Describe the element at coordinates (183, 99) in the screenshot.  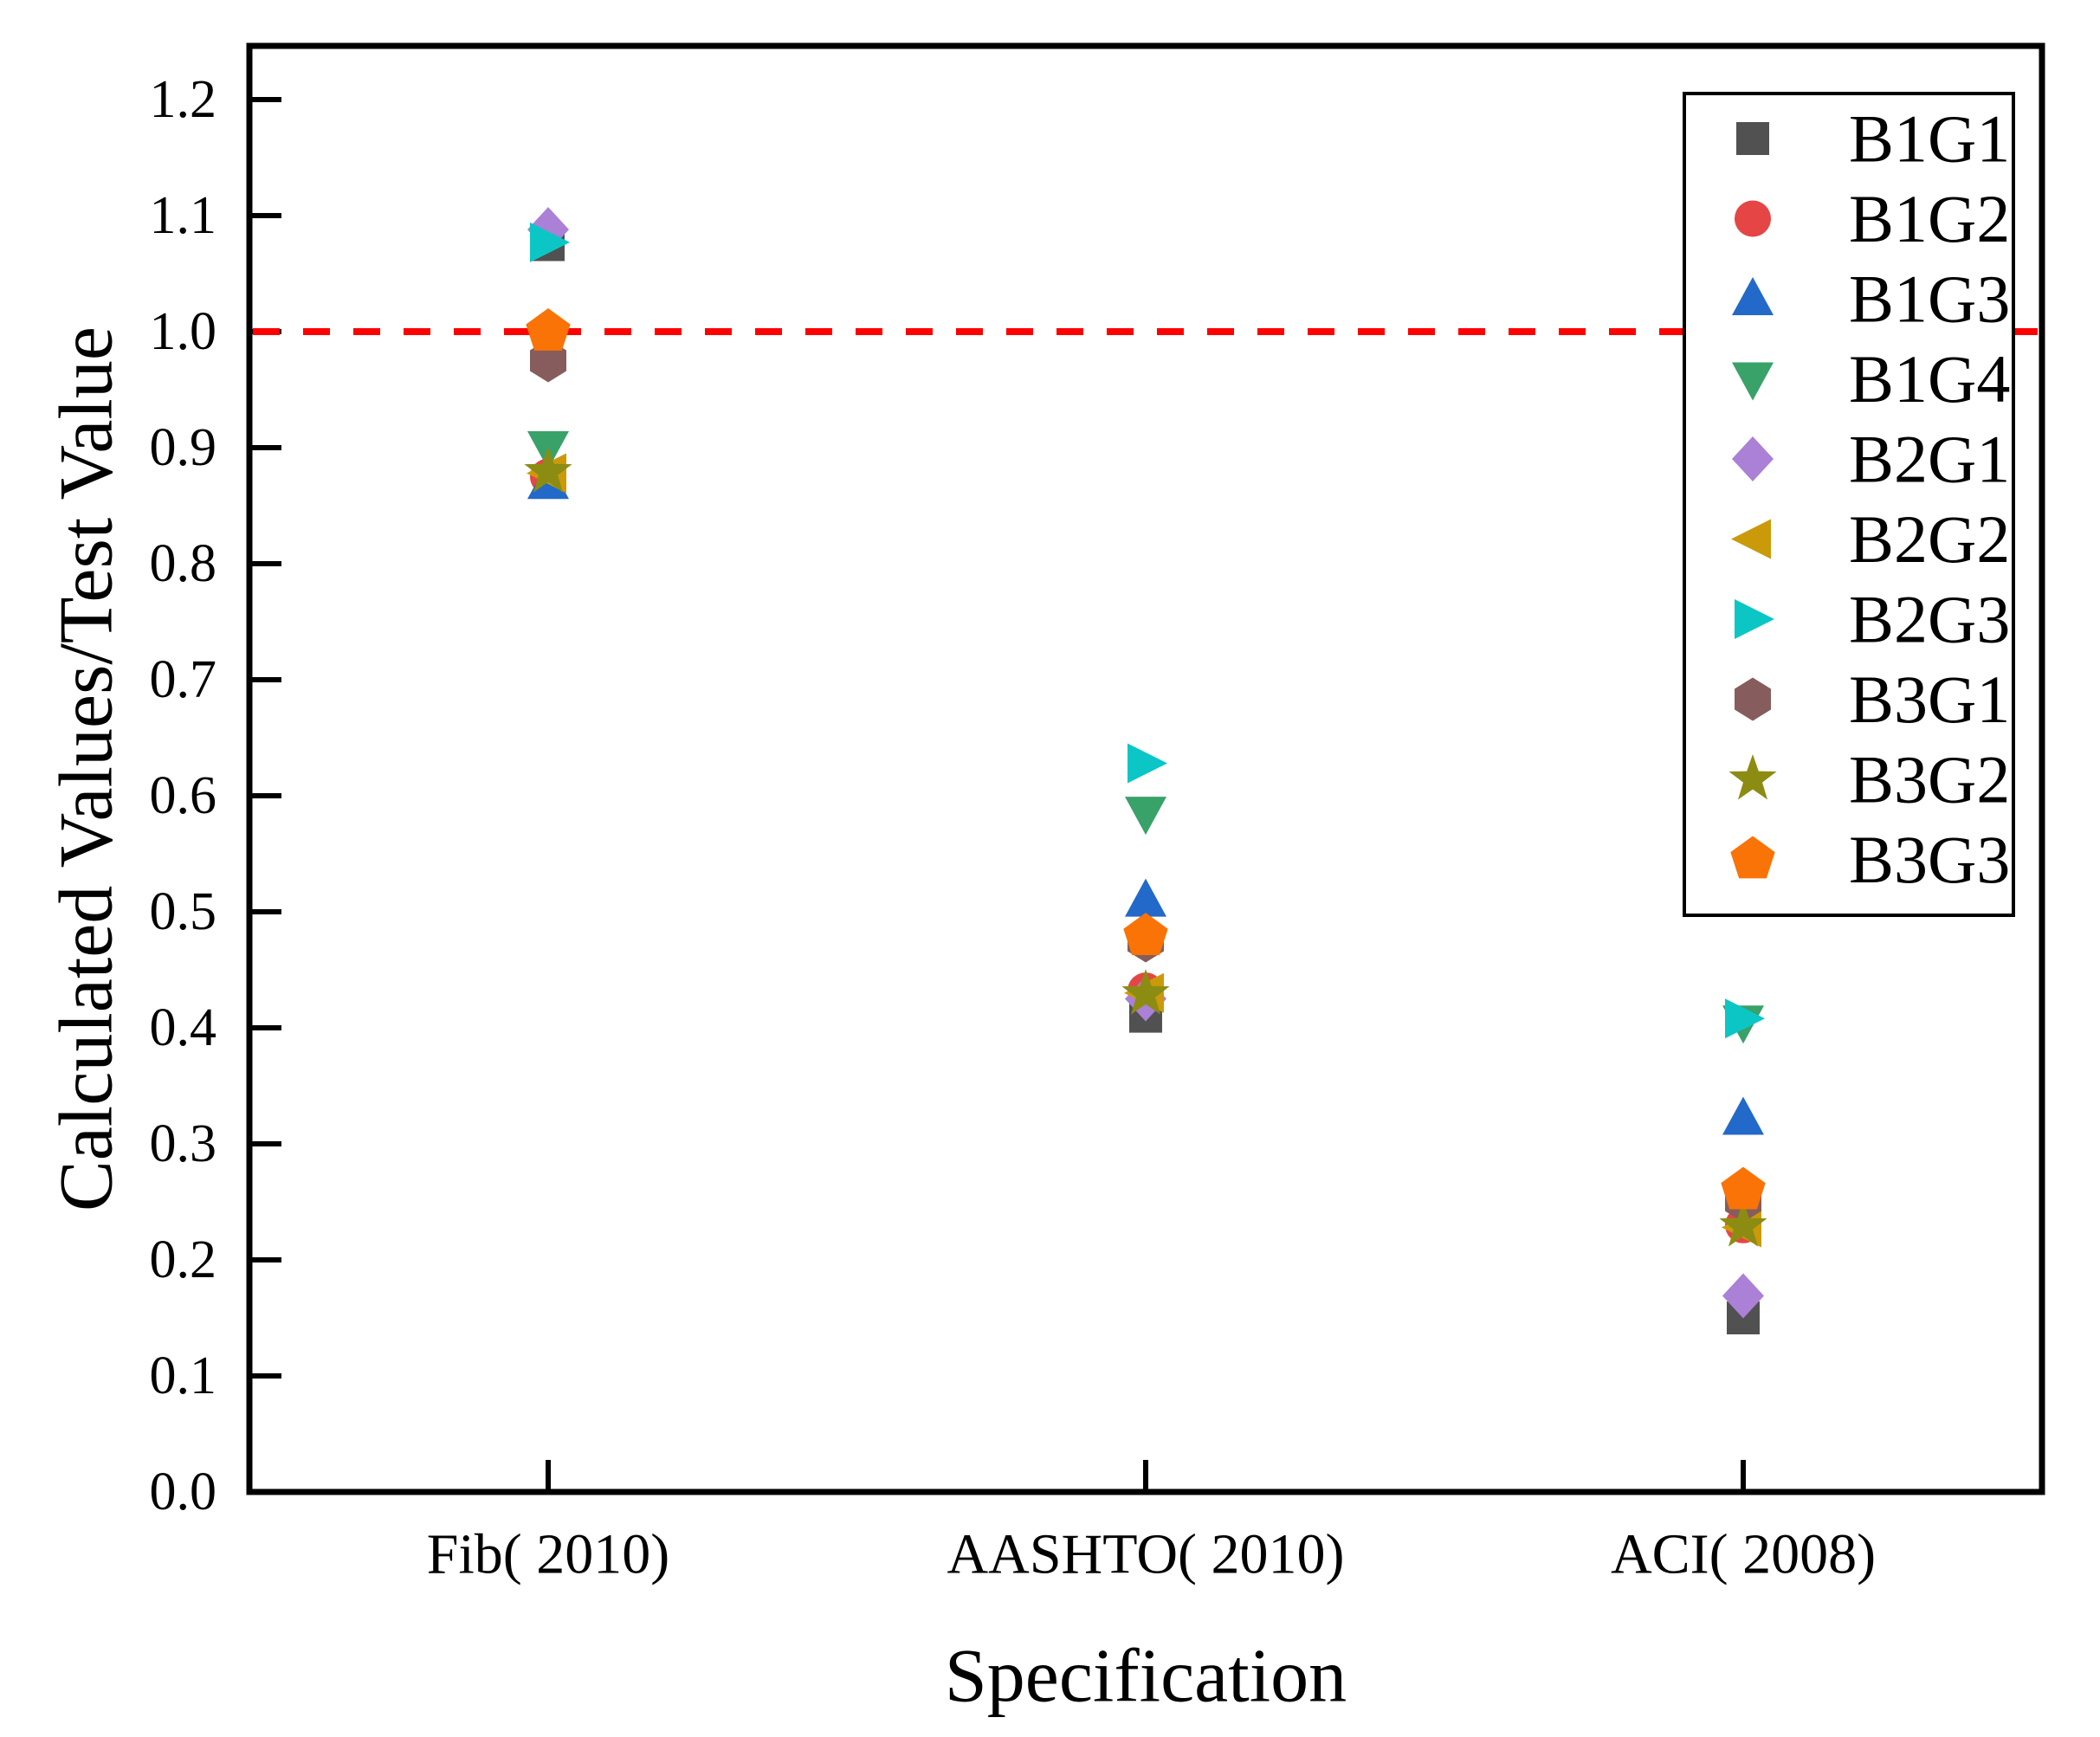
I see `y-tick-label: 1.2` at that location.